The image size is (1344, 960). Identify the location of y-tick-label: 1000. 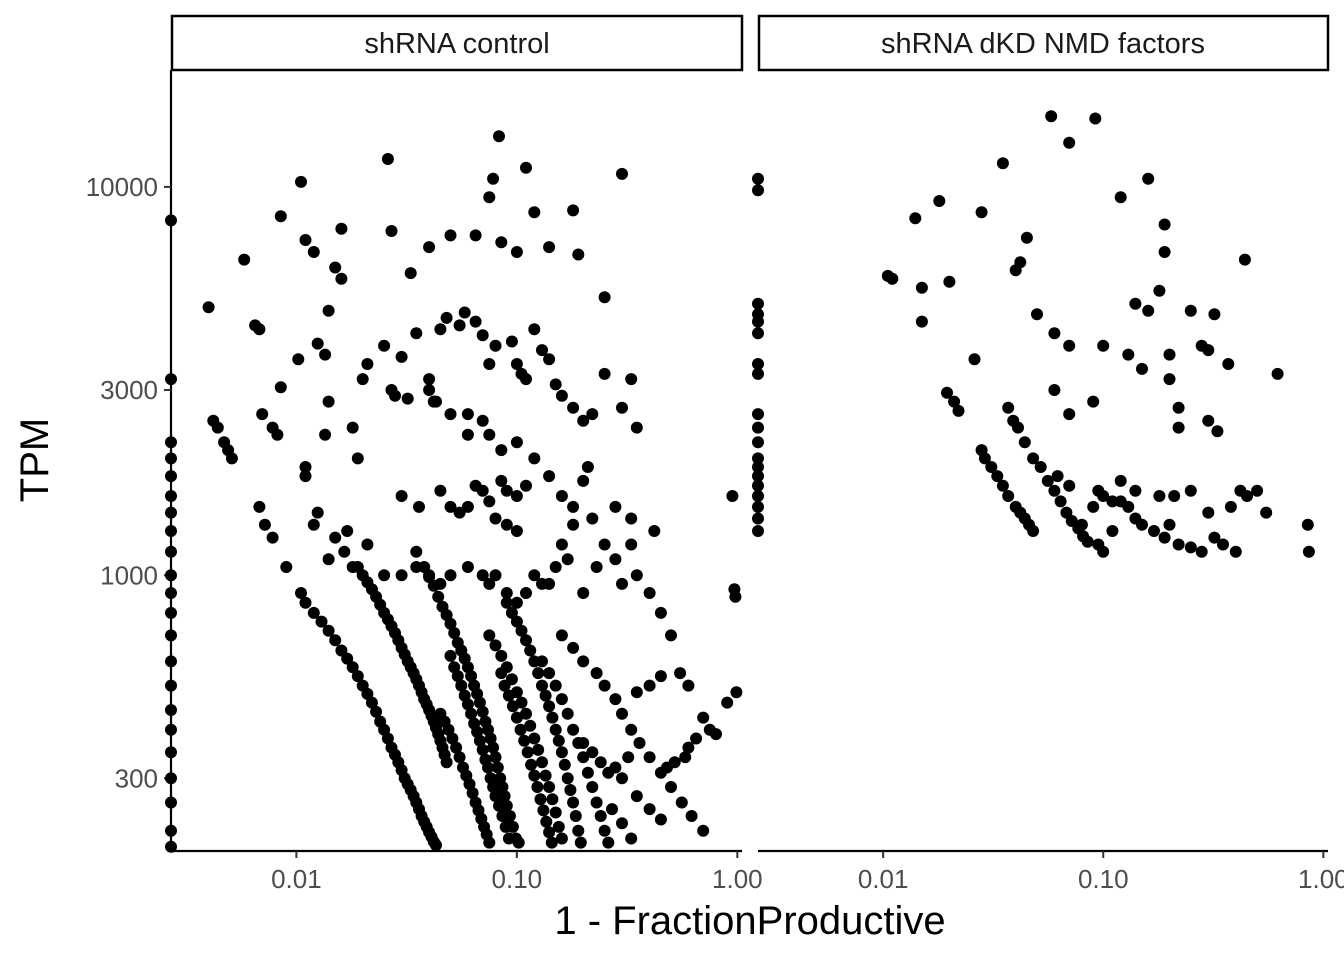
(129, 575).